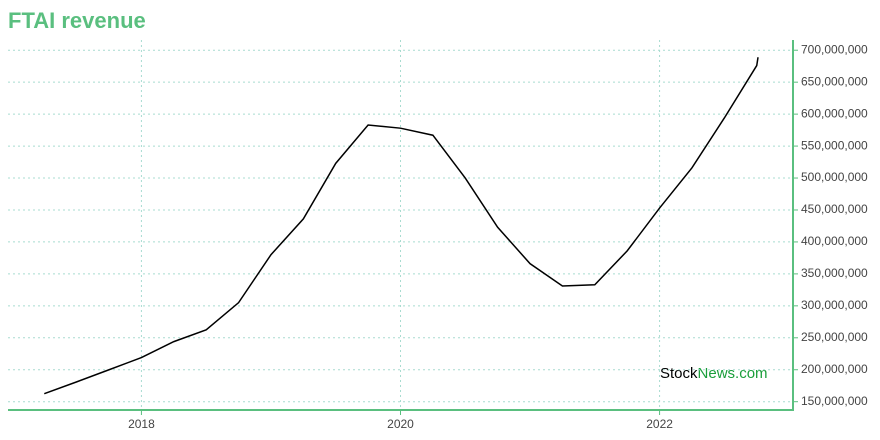 The image size is (880, 440). Describe the element at coordinates (679, 373) in the screenshot. I see `watermark-part: Stock` at that location.